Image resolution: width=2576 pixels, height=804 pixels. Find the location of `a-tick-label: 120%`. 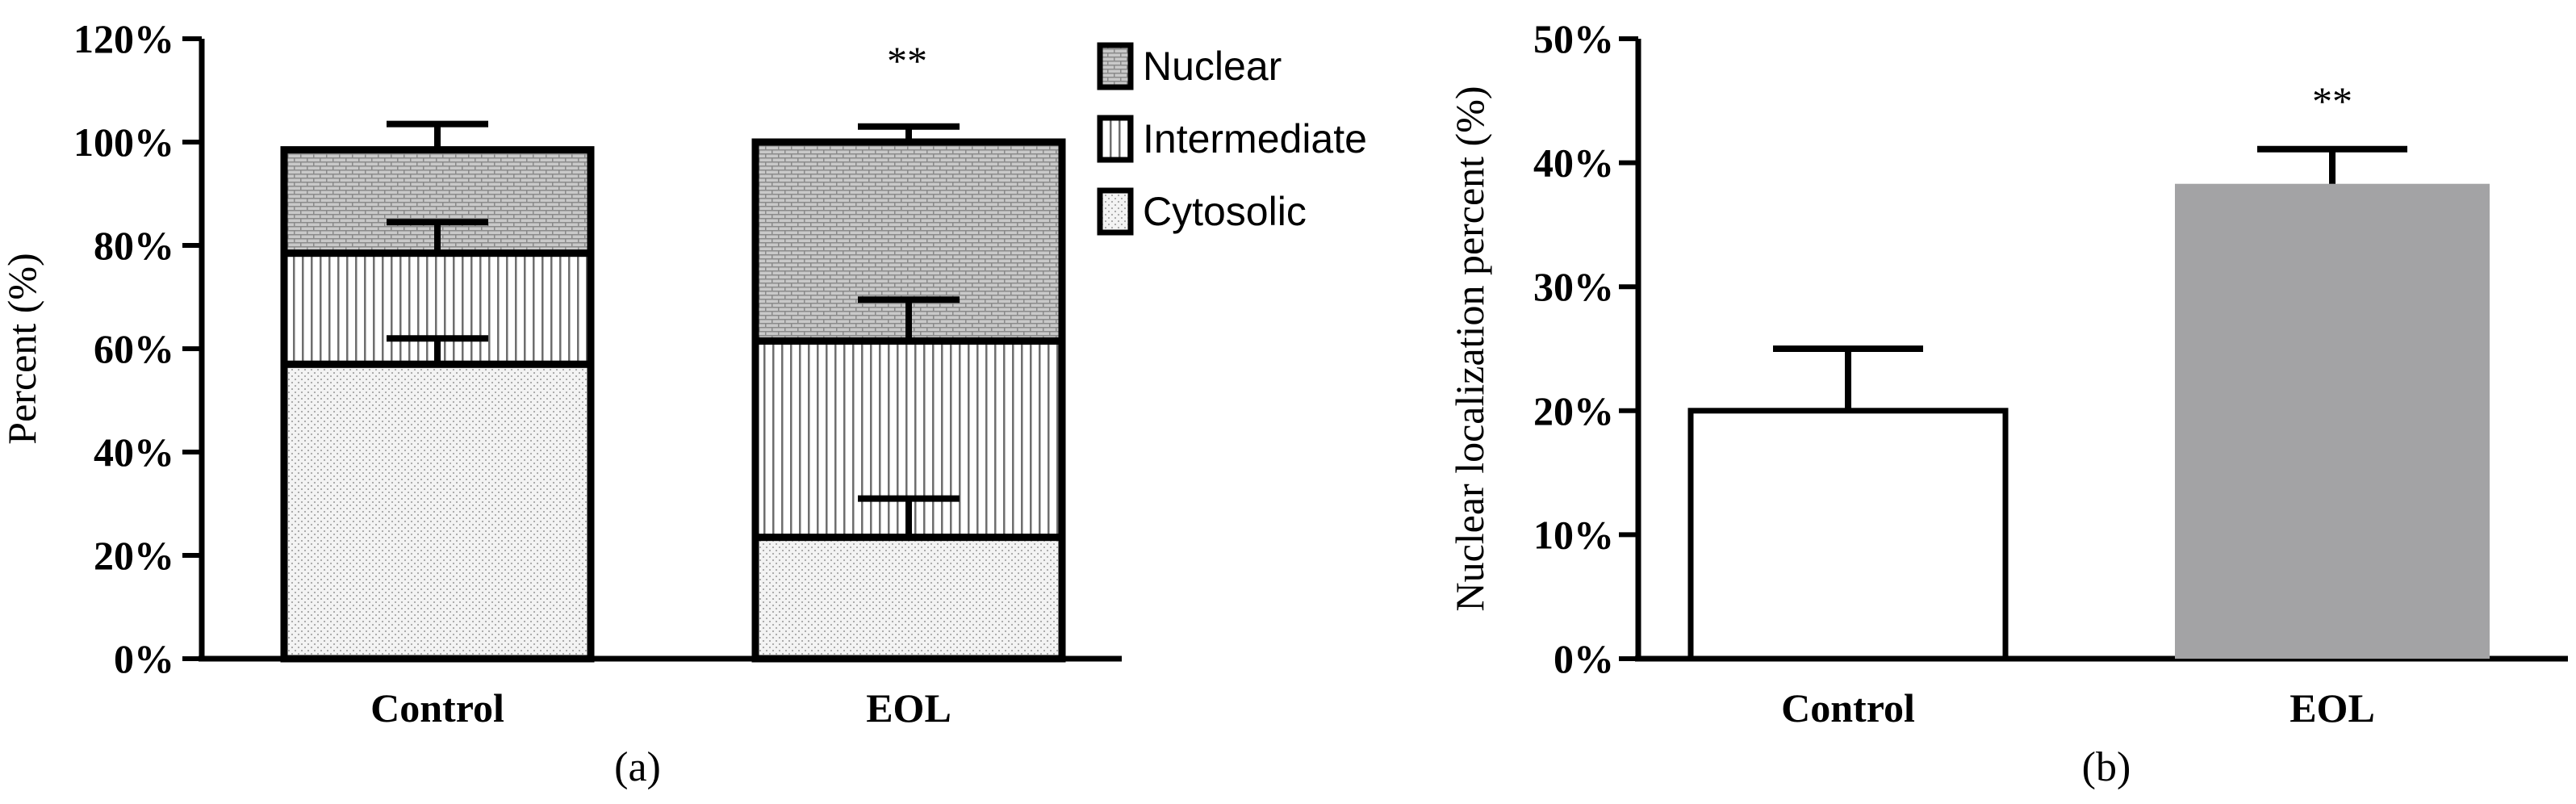

a-tick-label: 120% is located at coordinates (123, 38).